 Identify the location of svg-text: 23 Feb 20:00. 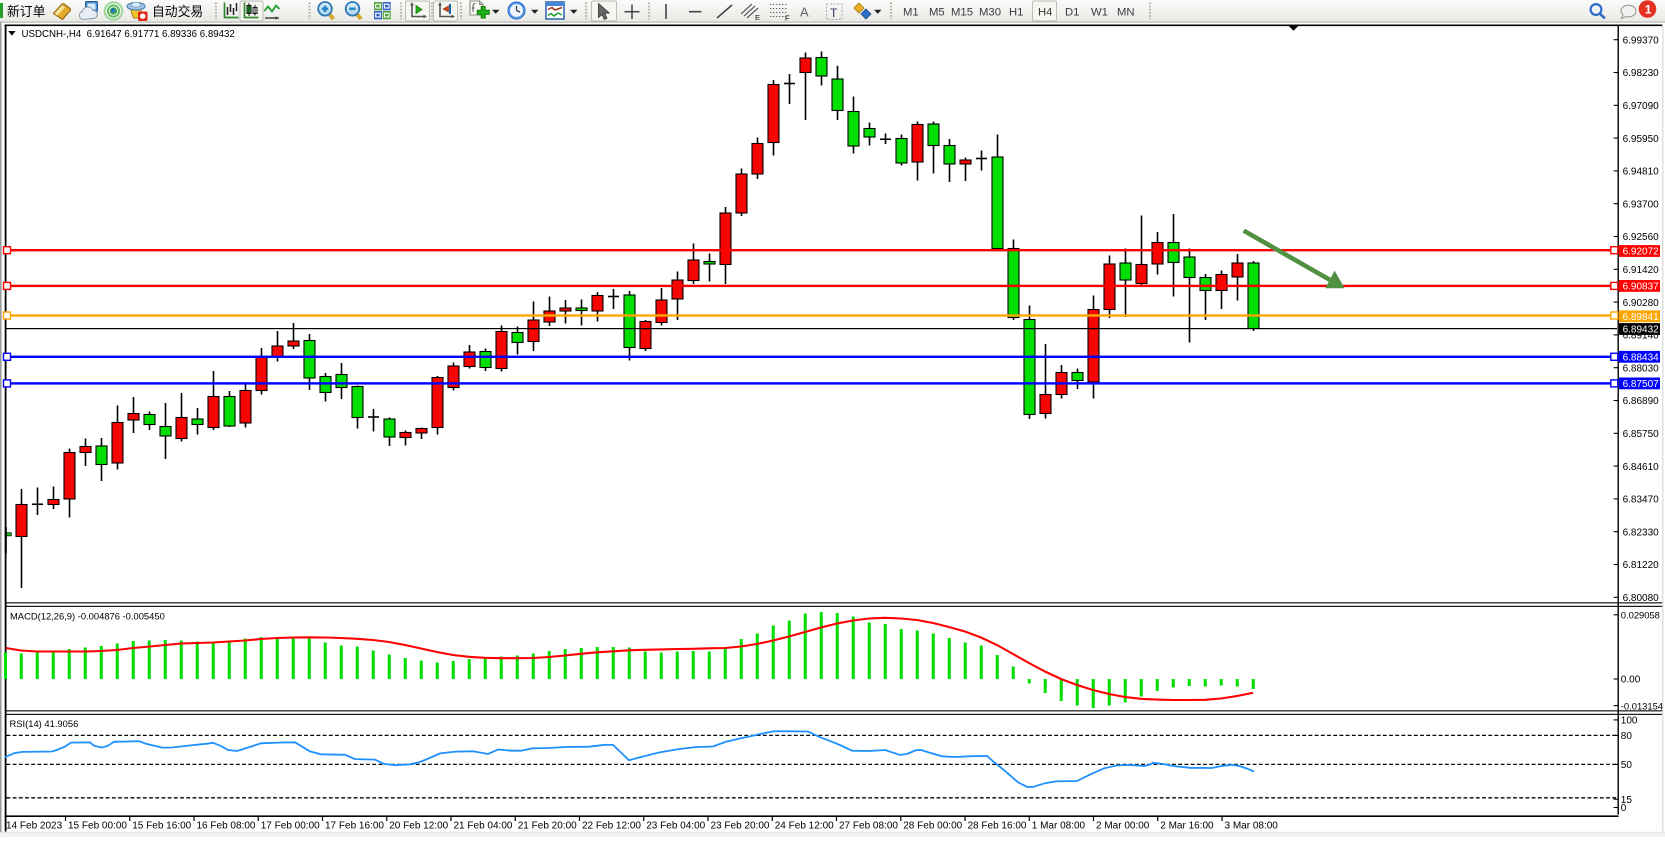
(740, 826).